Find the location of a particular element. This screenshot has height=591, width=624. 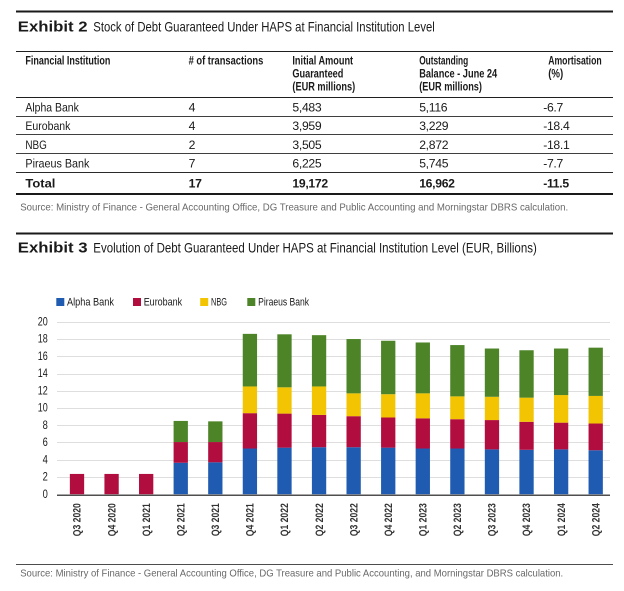

svg-text: Q4 2022 is located at coordinates (389, 519).